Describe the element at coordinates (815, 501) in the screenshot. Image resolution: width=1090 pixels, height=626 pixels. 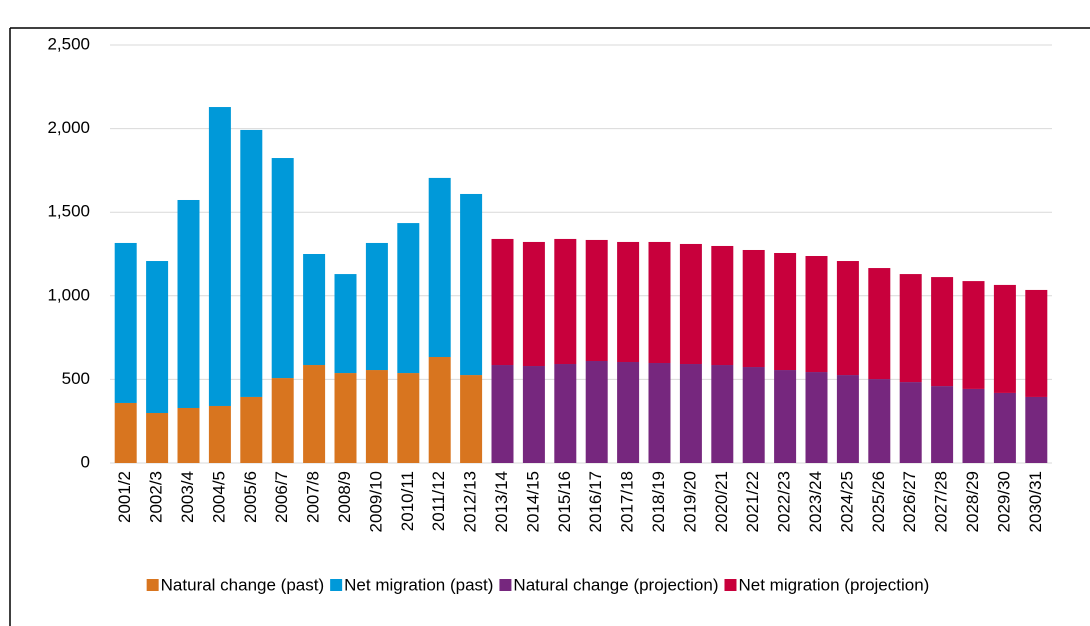
I see `x-tick-label: 2023/24` at that location.